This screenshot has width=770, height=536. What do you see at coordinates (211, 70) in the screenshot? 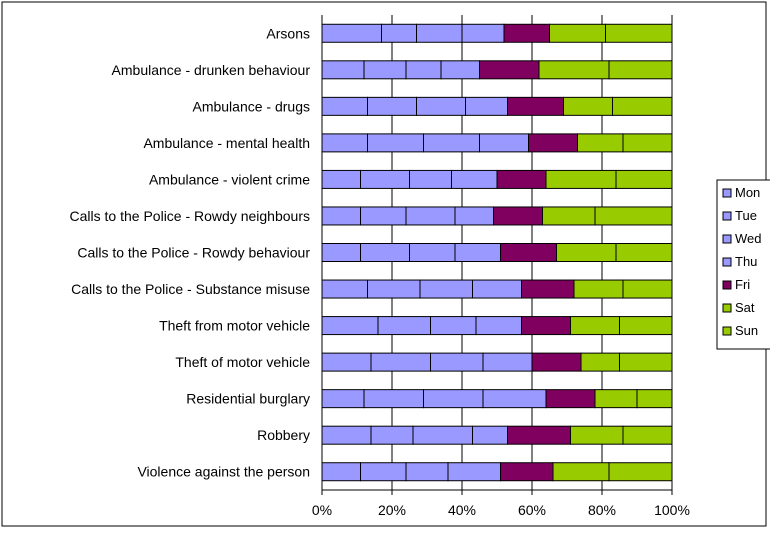
I see `category-label: Ambulance - drunken behaviour` at bounding box center [211, 70].